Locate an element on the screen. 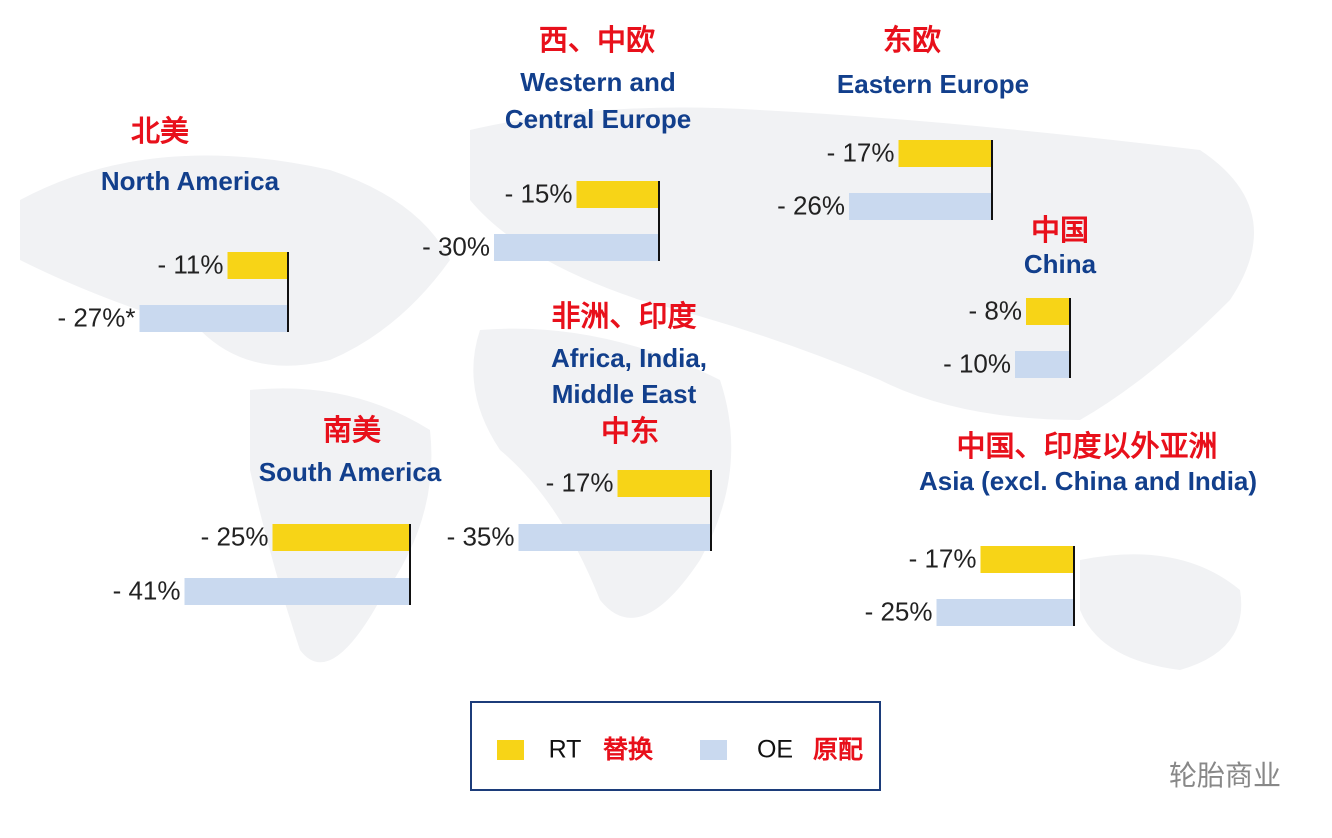 Image resolution: width=1332 pixels, height=838 pixels. value-label: - 11% is located at coordinates (191, 264).